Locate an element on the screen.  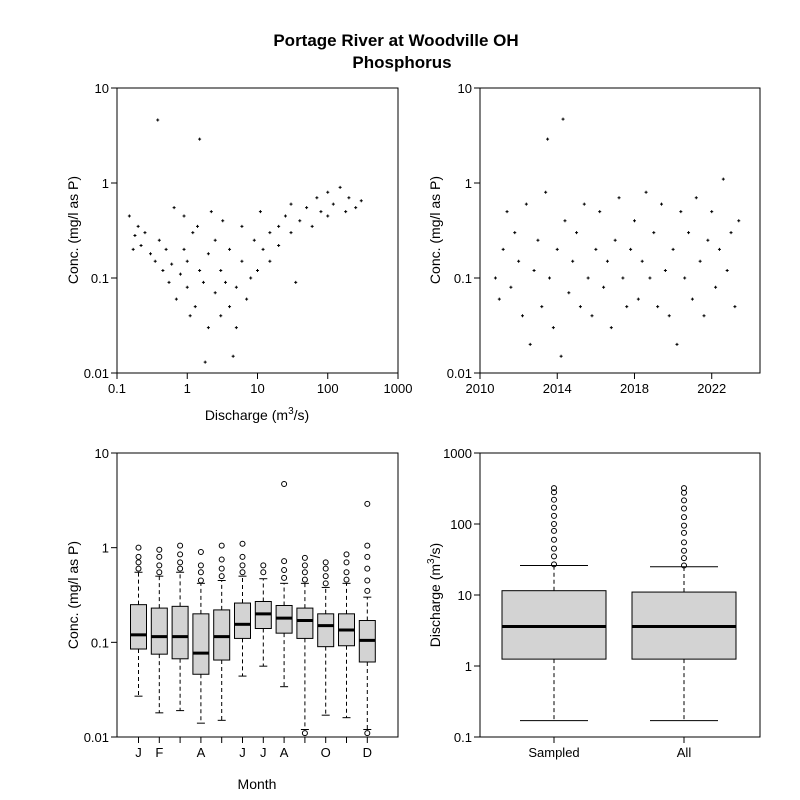
x-tick-label: 2022 is located at coordinates (711, 388).